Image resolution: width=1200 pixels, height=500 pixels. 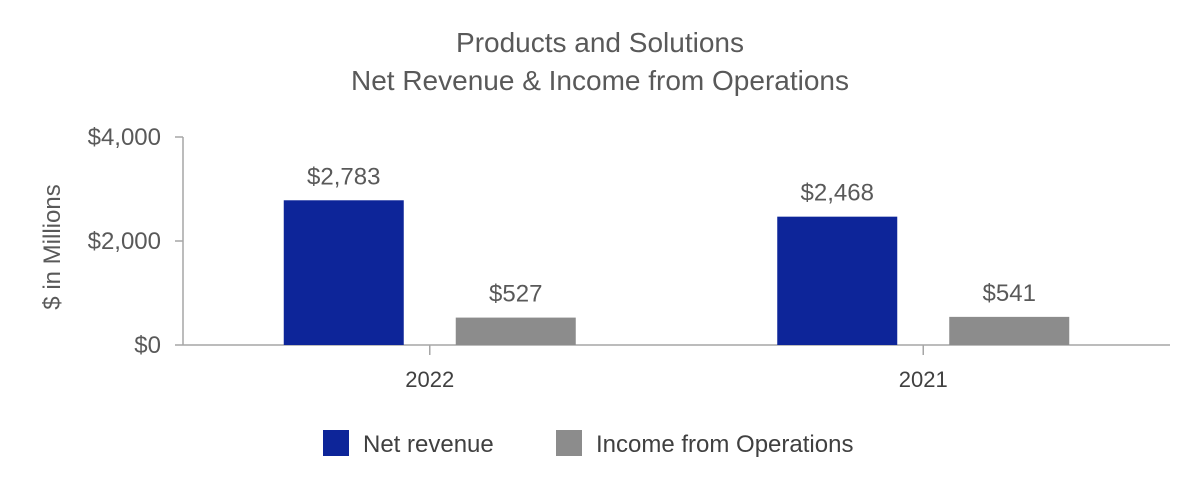 I want to click on y-tick-label: $0, so click(x=147, y=345).